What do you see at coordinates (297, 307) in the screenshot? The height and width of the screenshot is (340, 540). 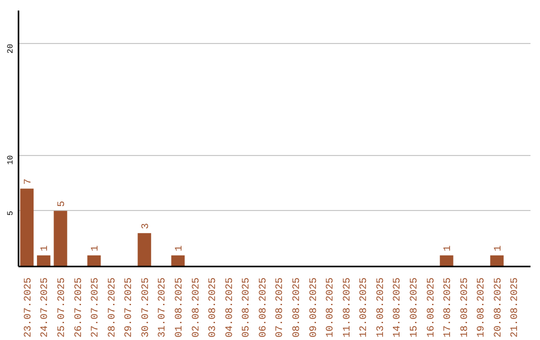 I see `x-tick-label: 08.08.2025` at bounding box center [297, 307].